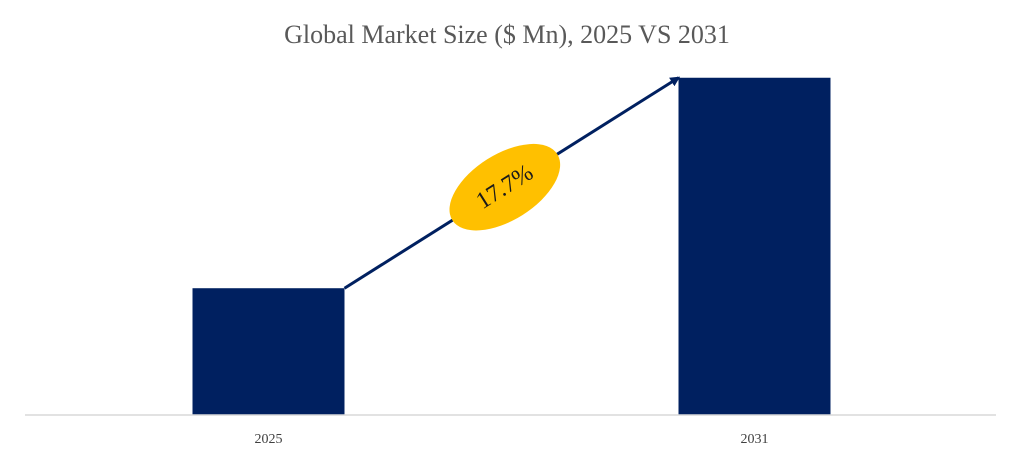 The image size is (1015, 461). What do you see at coordinates (269, 439) in the screenshot?
I see `x-tick-2025: 2025` at bounding box center [269, 439].